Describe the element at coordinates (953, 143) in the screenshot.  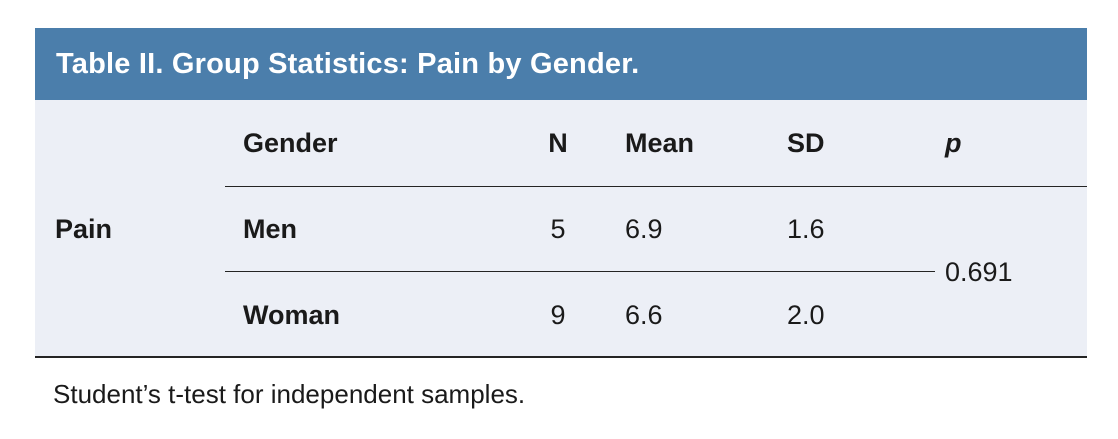
I see `column-header-p: p` at that location.